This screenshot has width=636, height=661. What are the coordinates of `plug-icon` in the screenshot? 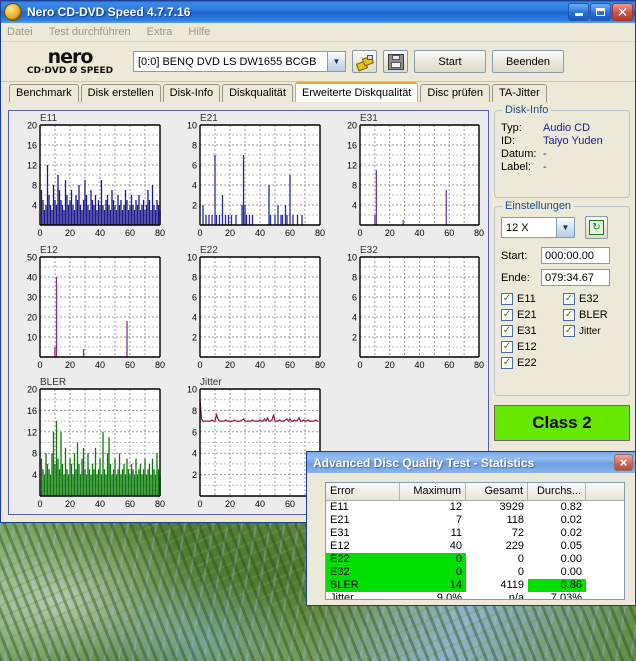 It's located at (365, 62).